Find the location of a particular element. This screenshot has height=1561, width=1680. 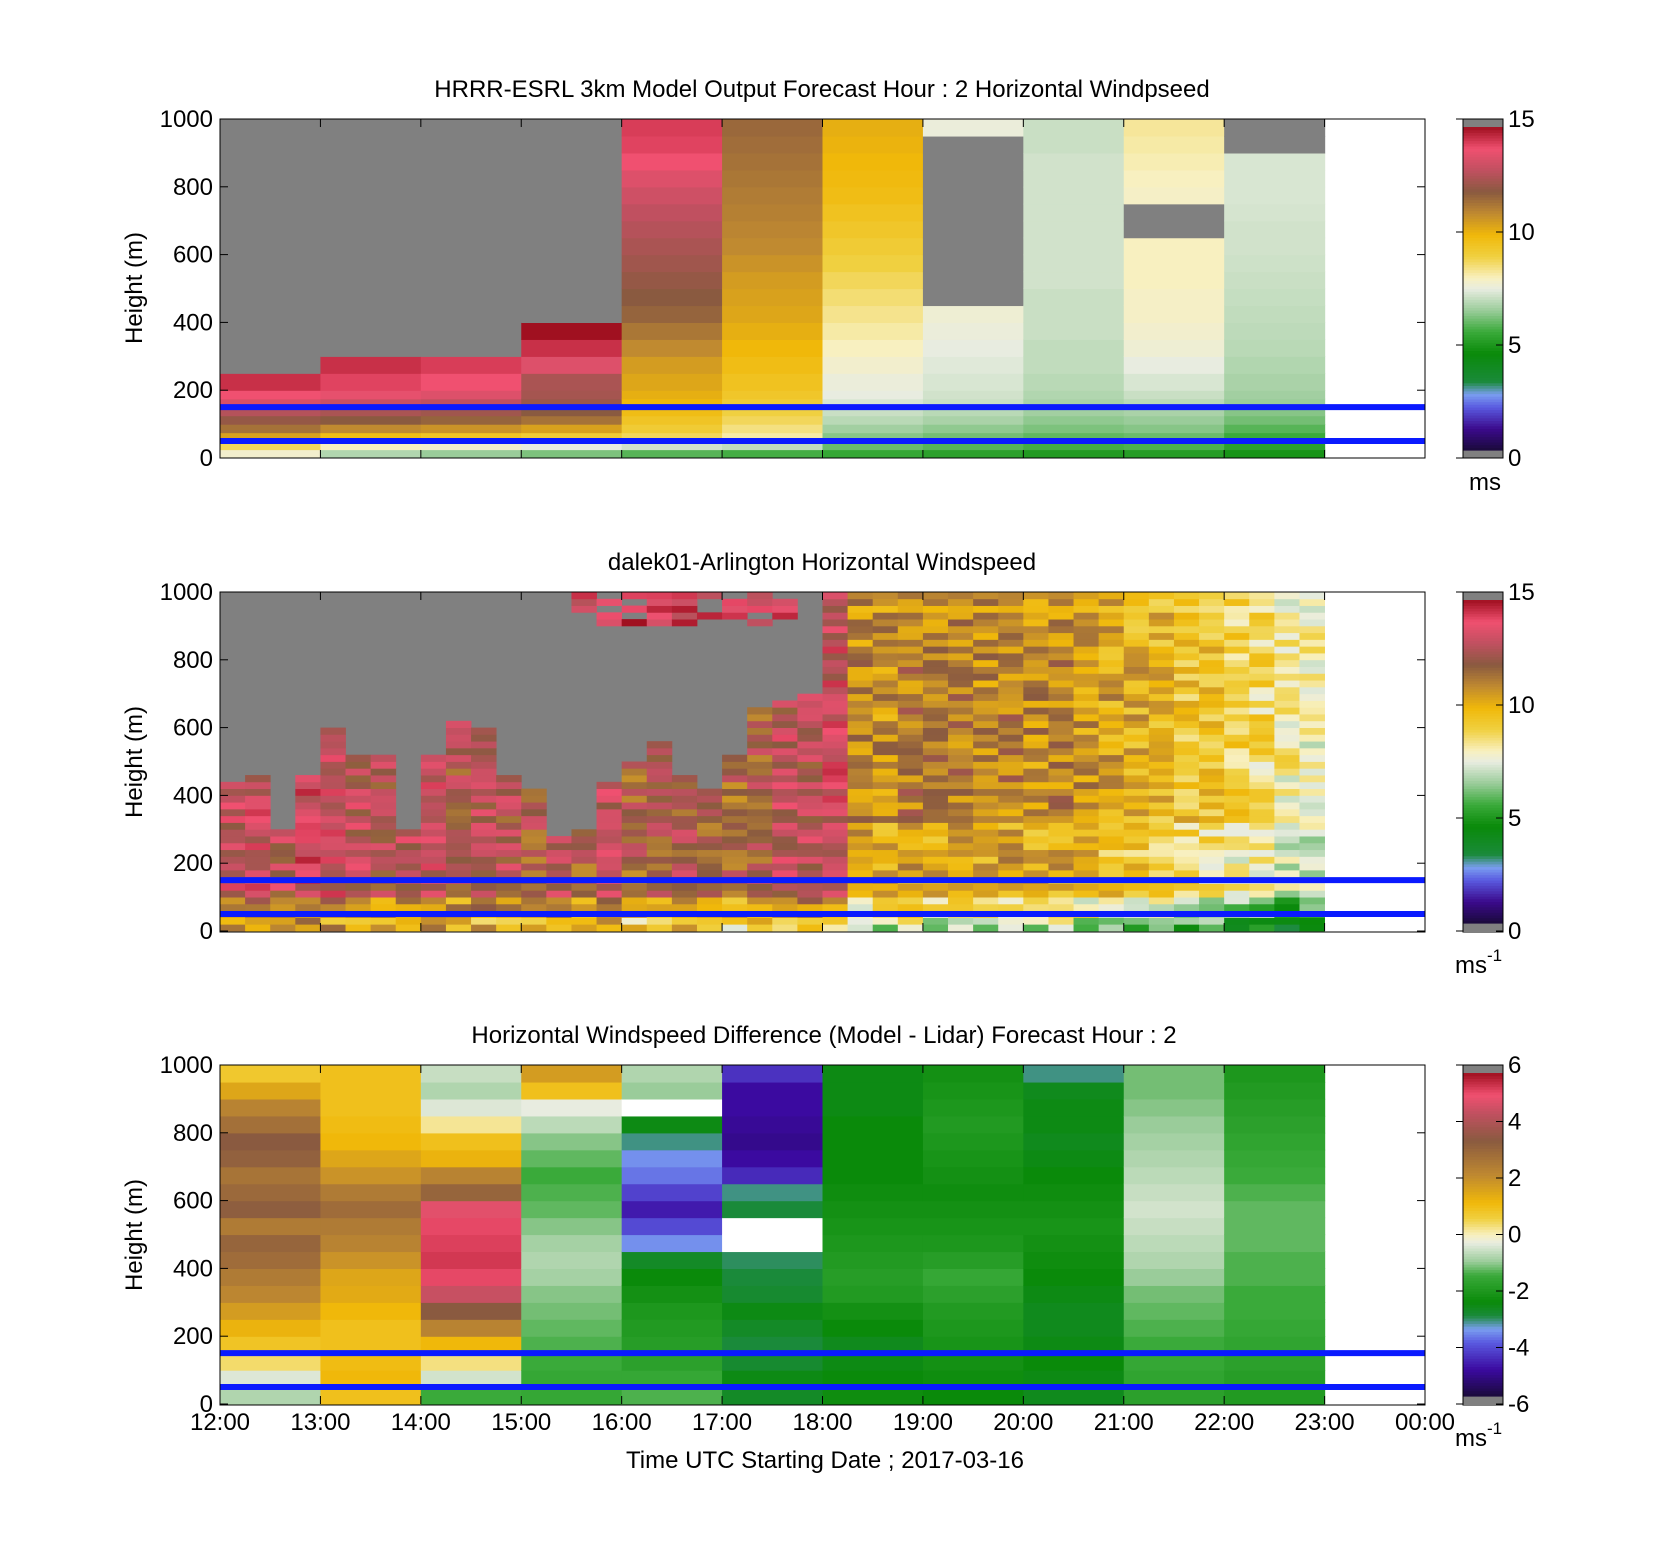

panel-lidar-colorbar-over is located at coordinates (1483, 596).